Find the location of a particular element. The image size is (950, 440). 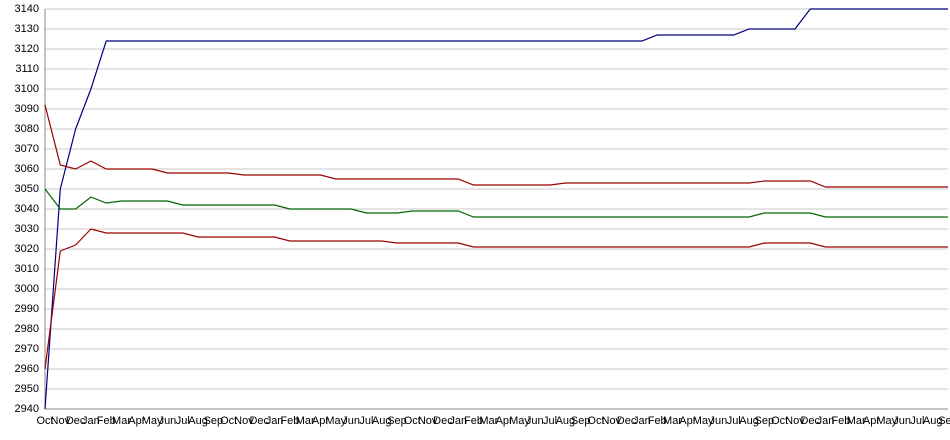

y-tick-label: 3080 is located at coordinates (27, 129).